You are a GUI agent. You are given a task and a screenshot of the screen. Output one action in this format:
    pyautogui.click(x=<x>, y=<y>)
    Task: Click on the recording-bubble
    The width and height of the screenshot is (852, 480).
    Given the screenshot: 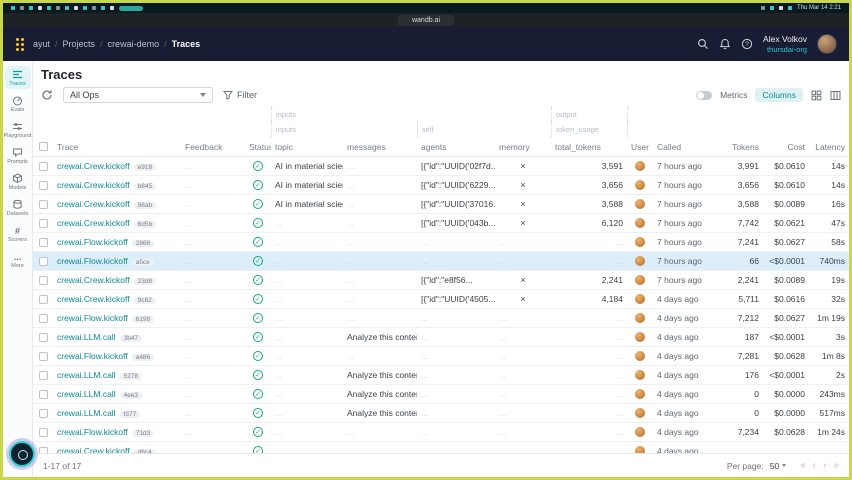 What is the action you would take?
    pyautogui.click(x=22, y=454)
    